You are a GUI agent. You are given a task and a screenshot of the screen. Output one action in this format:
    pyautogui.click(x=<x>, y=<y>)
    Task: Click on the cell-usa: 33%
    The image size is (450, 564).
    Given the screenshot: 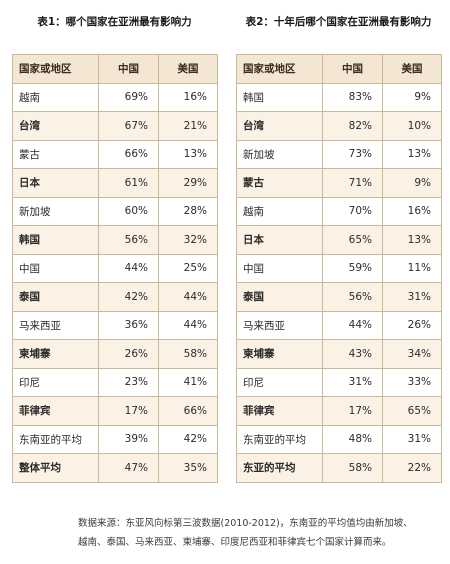 What is the action you would take?
    pyautogui.click(x=412, y=382)
    